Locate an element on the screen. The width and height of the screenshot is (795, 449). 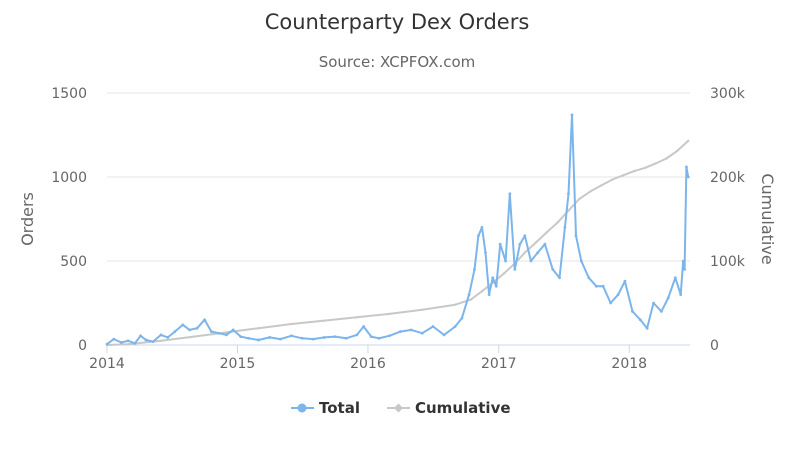
total-marker-icon is located at coordinates (302, 408).